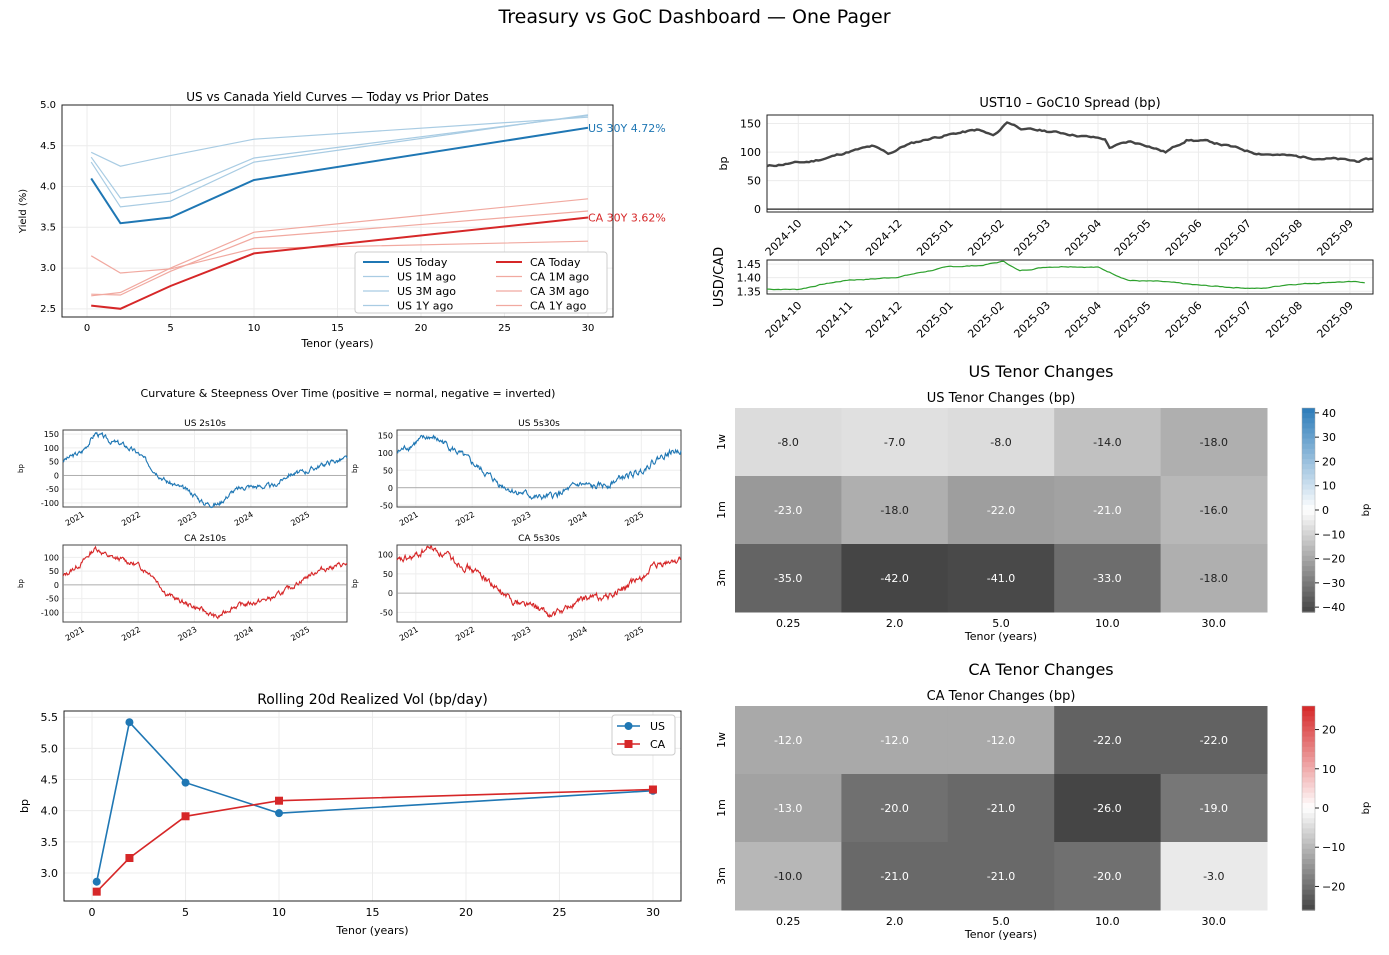 The width and height of the screenshot is (1389, 955). Describe the element at coordinates (749, 291) in the screenshot. I see `y-tick-label: 1.35` at that location.